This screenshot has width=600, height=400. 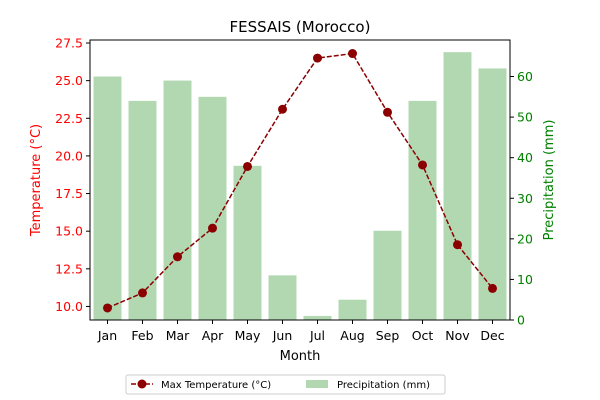 What do you see at coordinates (69, 43) in the screenshot?
I see `y-left-tick-label: 27.5` at bounding box center [69, 43].